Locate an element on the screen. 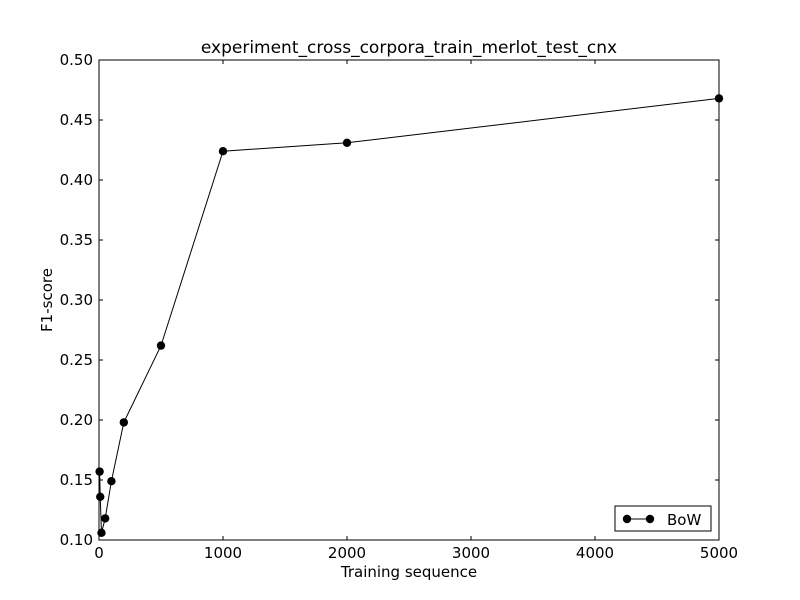 Image resolution: width=800 pixels, height=600 pixels. y-axis-label: F1-score is located at coordinates (47, 300).